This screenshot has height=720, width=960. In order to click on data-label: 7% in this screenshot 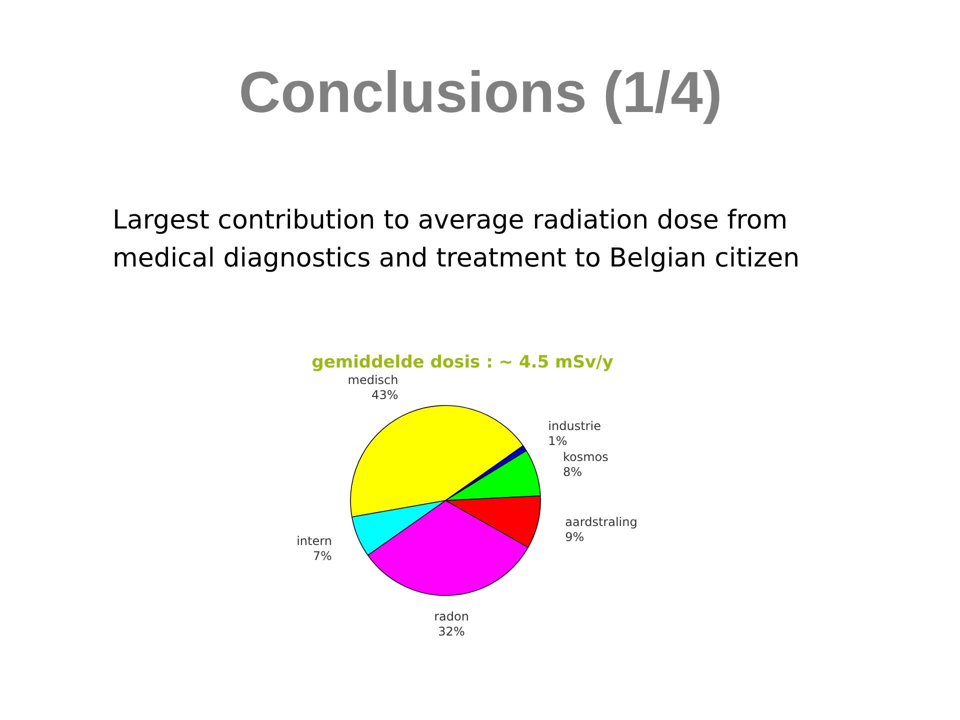, I will do `click(322, 555)`.